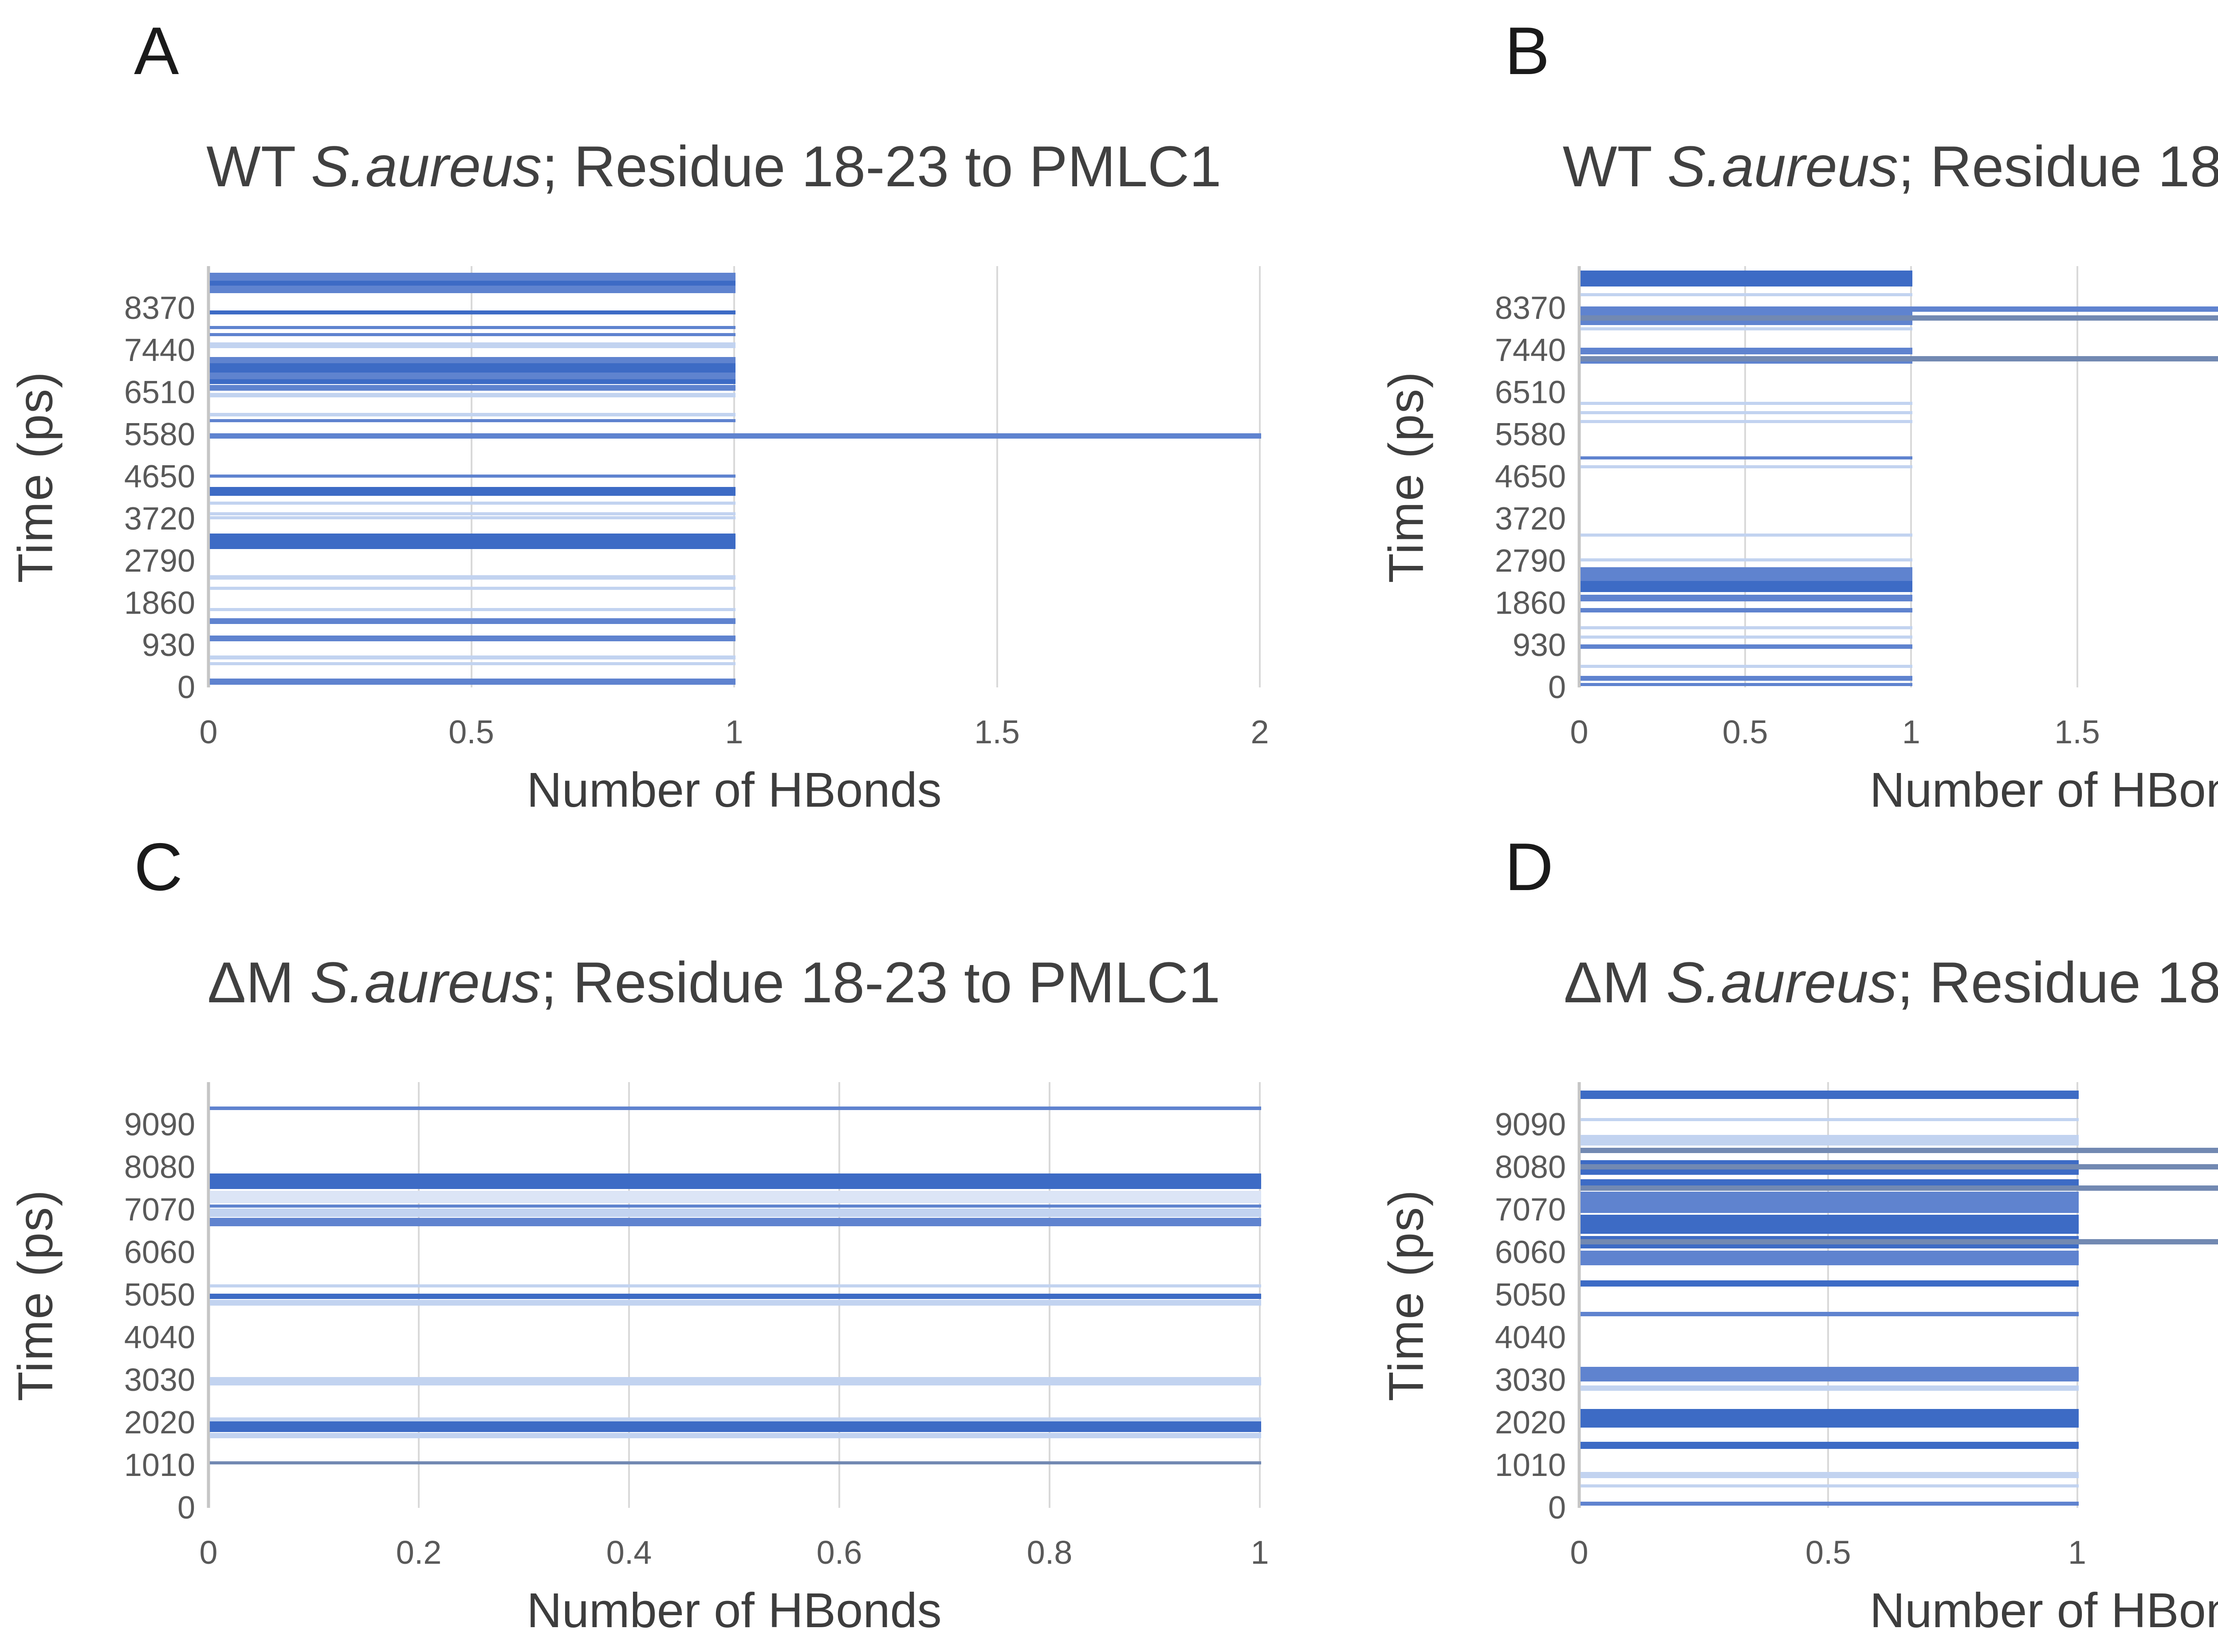 This screenshot has height=1652, width=2218. What do you see at coordinates (168, 645) in the screenshot?
I see `y-tick-label: 930` at bounding box center [168, 645].